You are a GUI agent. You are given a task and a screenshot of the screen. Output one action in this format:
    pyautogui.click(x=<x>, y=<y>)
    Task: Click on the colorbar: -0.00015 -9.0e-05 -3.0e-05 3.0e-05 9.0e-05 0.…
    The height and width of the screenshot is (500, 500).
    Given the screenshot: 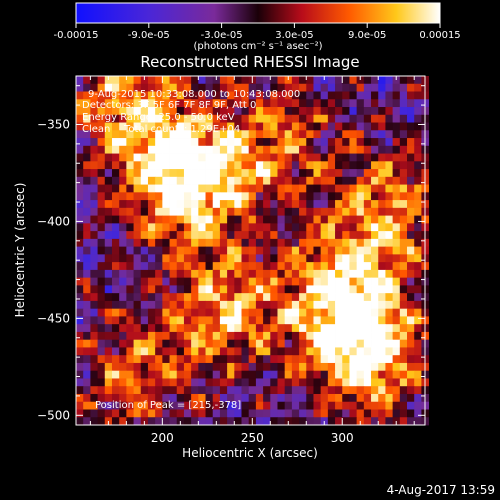 What is the action you would take?
    pyautogui.click(x=257, y=27)
    